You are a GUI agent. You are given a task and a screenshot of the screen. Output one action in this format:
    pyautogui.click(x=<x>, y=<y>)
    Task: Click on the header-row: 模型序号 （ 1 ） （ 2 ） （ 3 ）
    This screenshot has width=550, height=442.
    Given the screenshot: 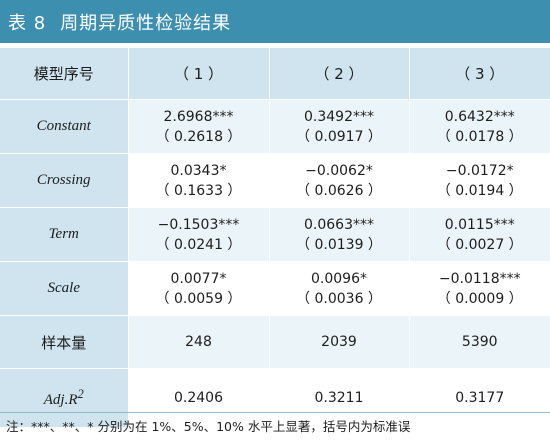 What is the action you would take?
    pyautogui.click(x=275, y=74)
    